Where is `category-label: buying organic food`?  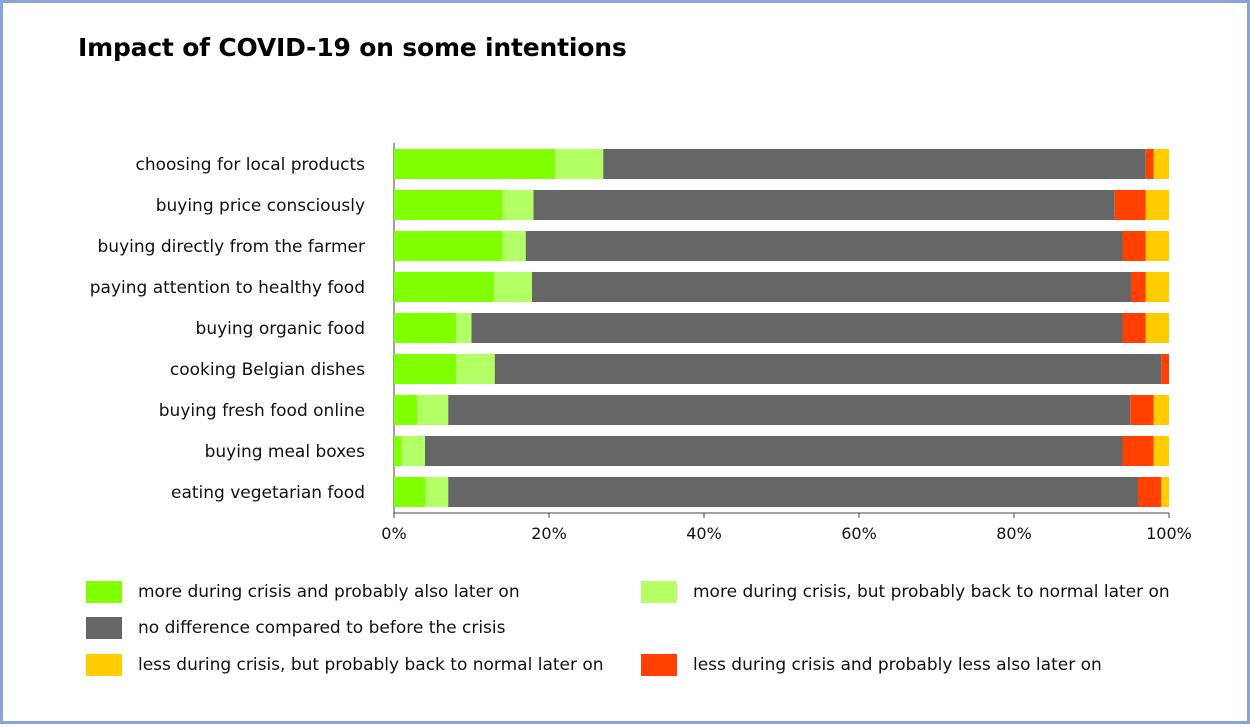 category-label: buying organic food is located at coordinates (280, 329).